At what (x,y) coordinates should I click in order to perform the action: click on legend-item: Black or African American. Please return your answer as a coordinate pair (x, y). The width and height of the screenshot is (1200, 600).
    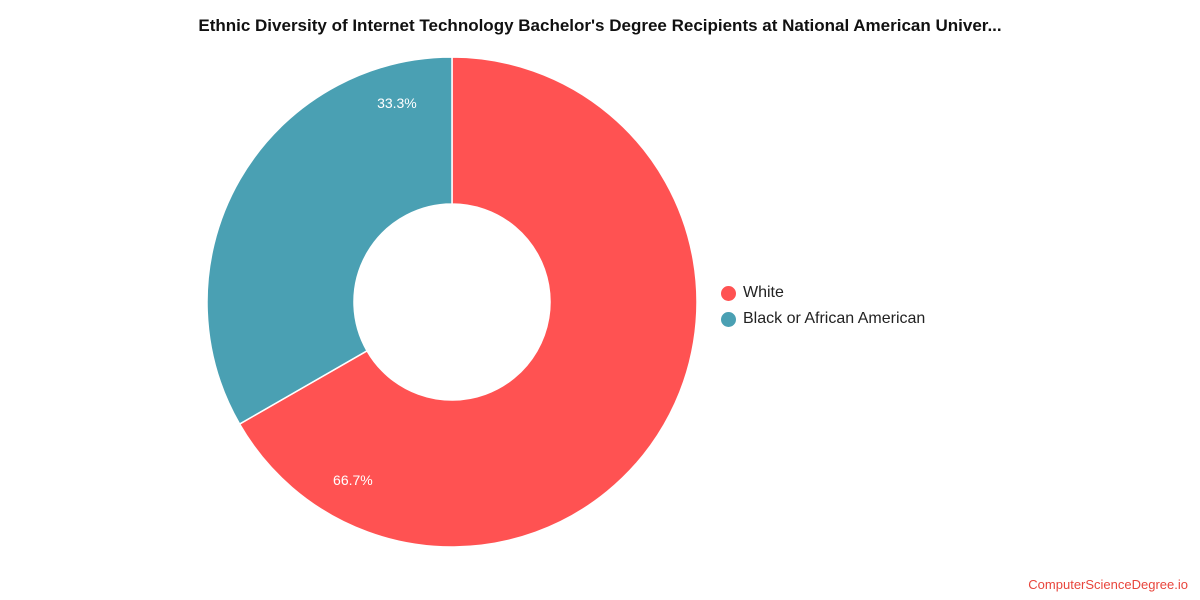
    Looking at the image, I should click on (823, 319).